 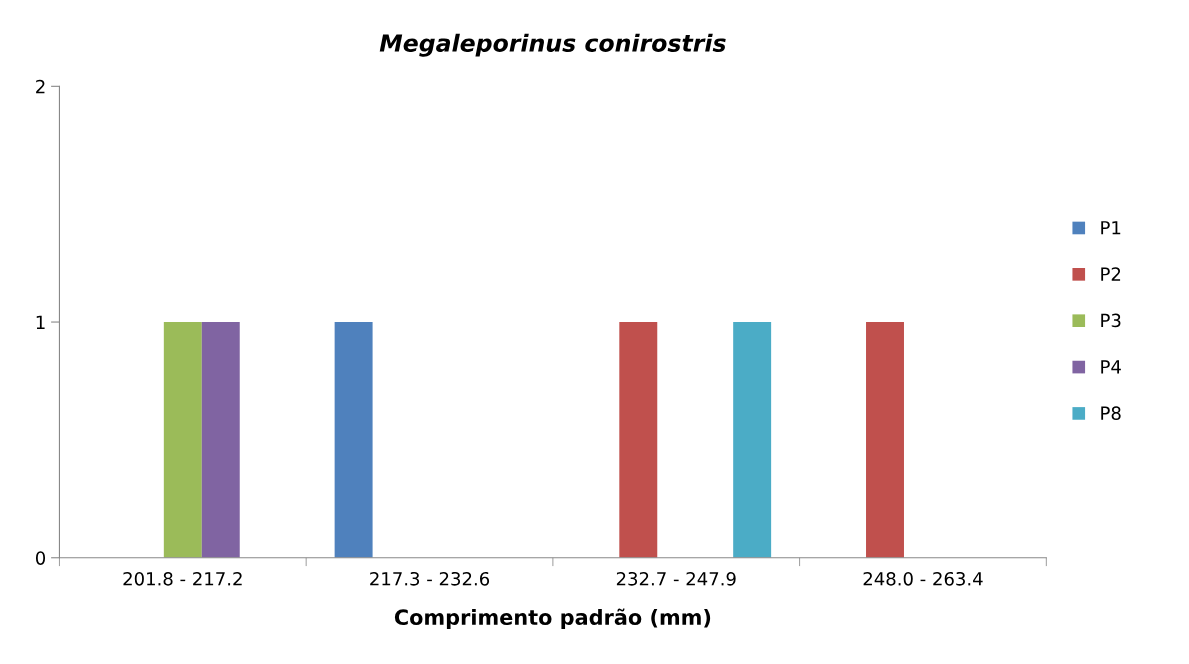 I want to click on x-tick-label: 248.0 - 263.4, so click(x=923, y=578).